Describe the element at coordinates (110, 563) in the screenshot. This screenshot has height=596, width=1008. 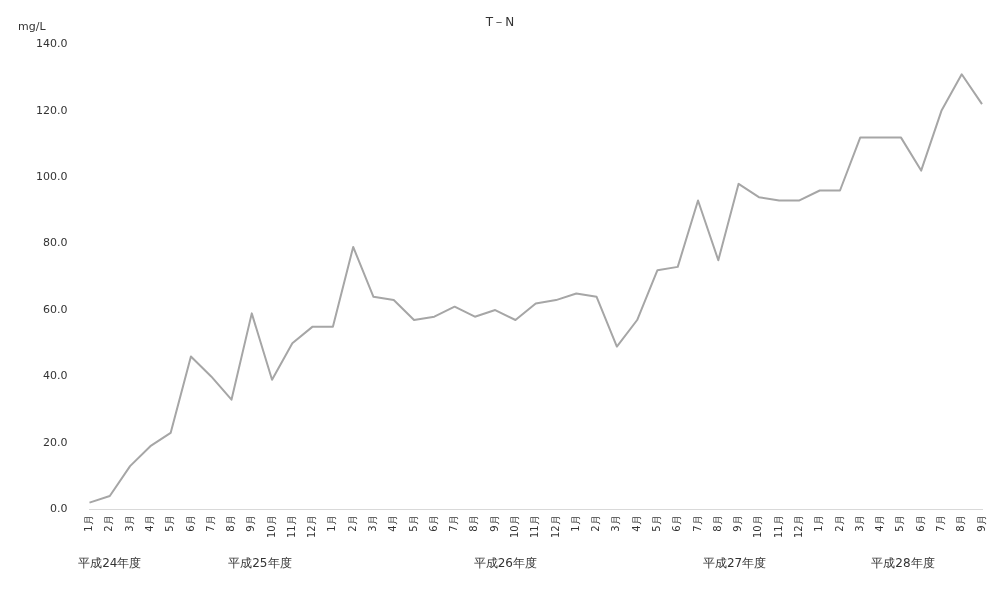
I see `text: 平成24年度` at that location.